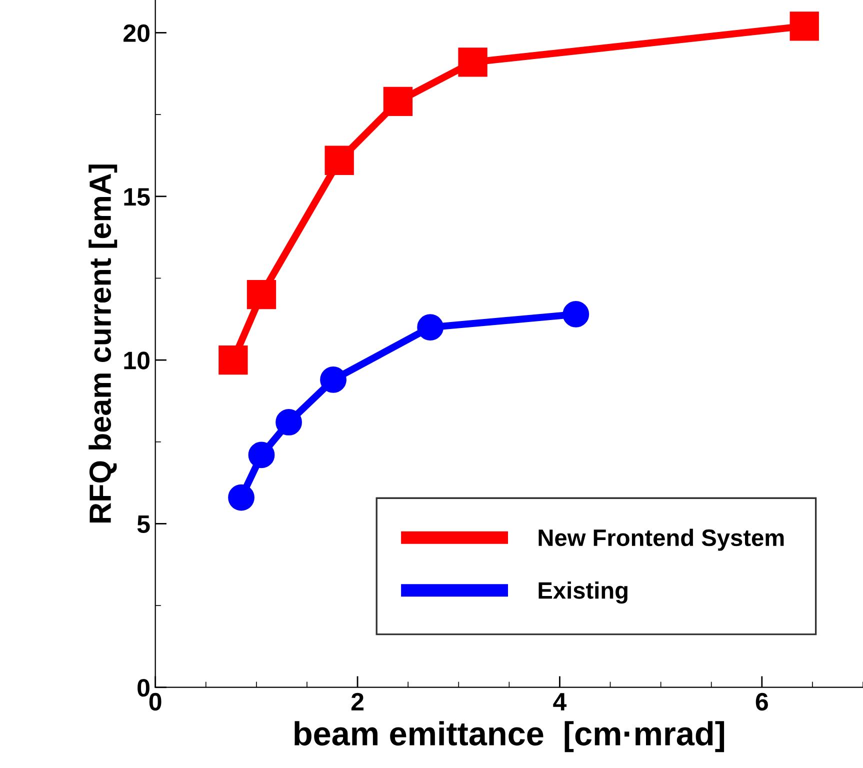 The width and height of the screenshot is (863, 768). What do you see at coordinates (137, 197) in the screenshot?
I see `y-tick-label: 15` at bounding box center [137, 197].